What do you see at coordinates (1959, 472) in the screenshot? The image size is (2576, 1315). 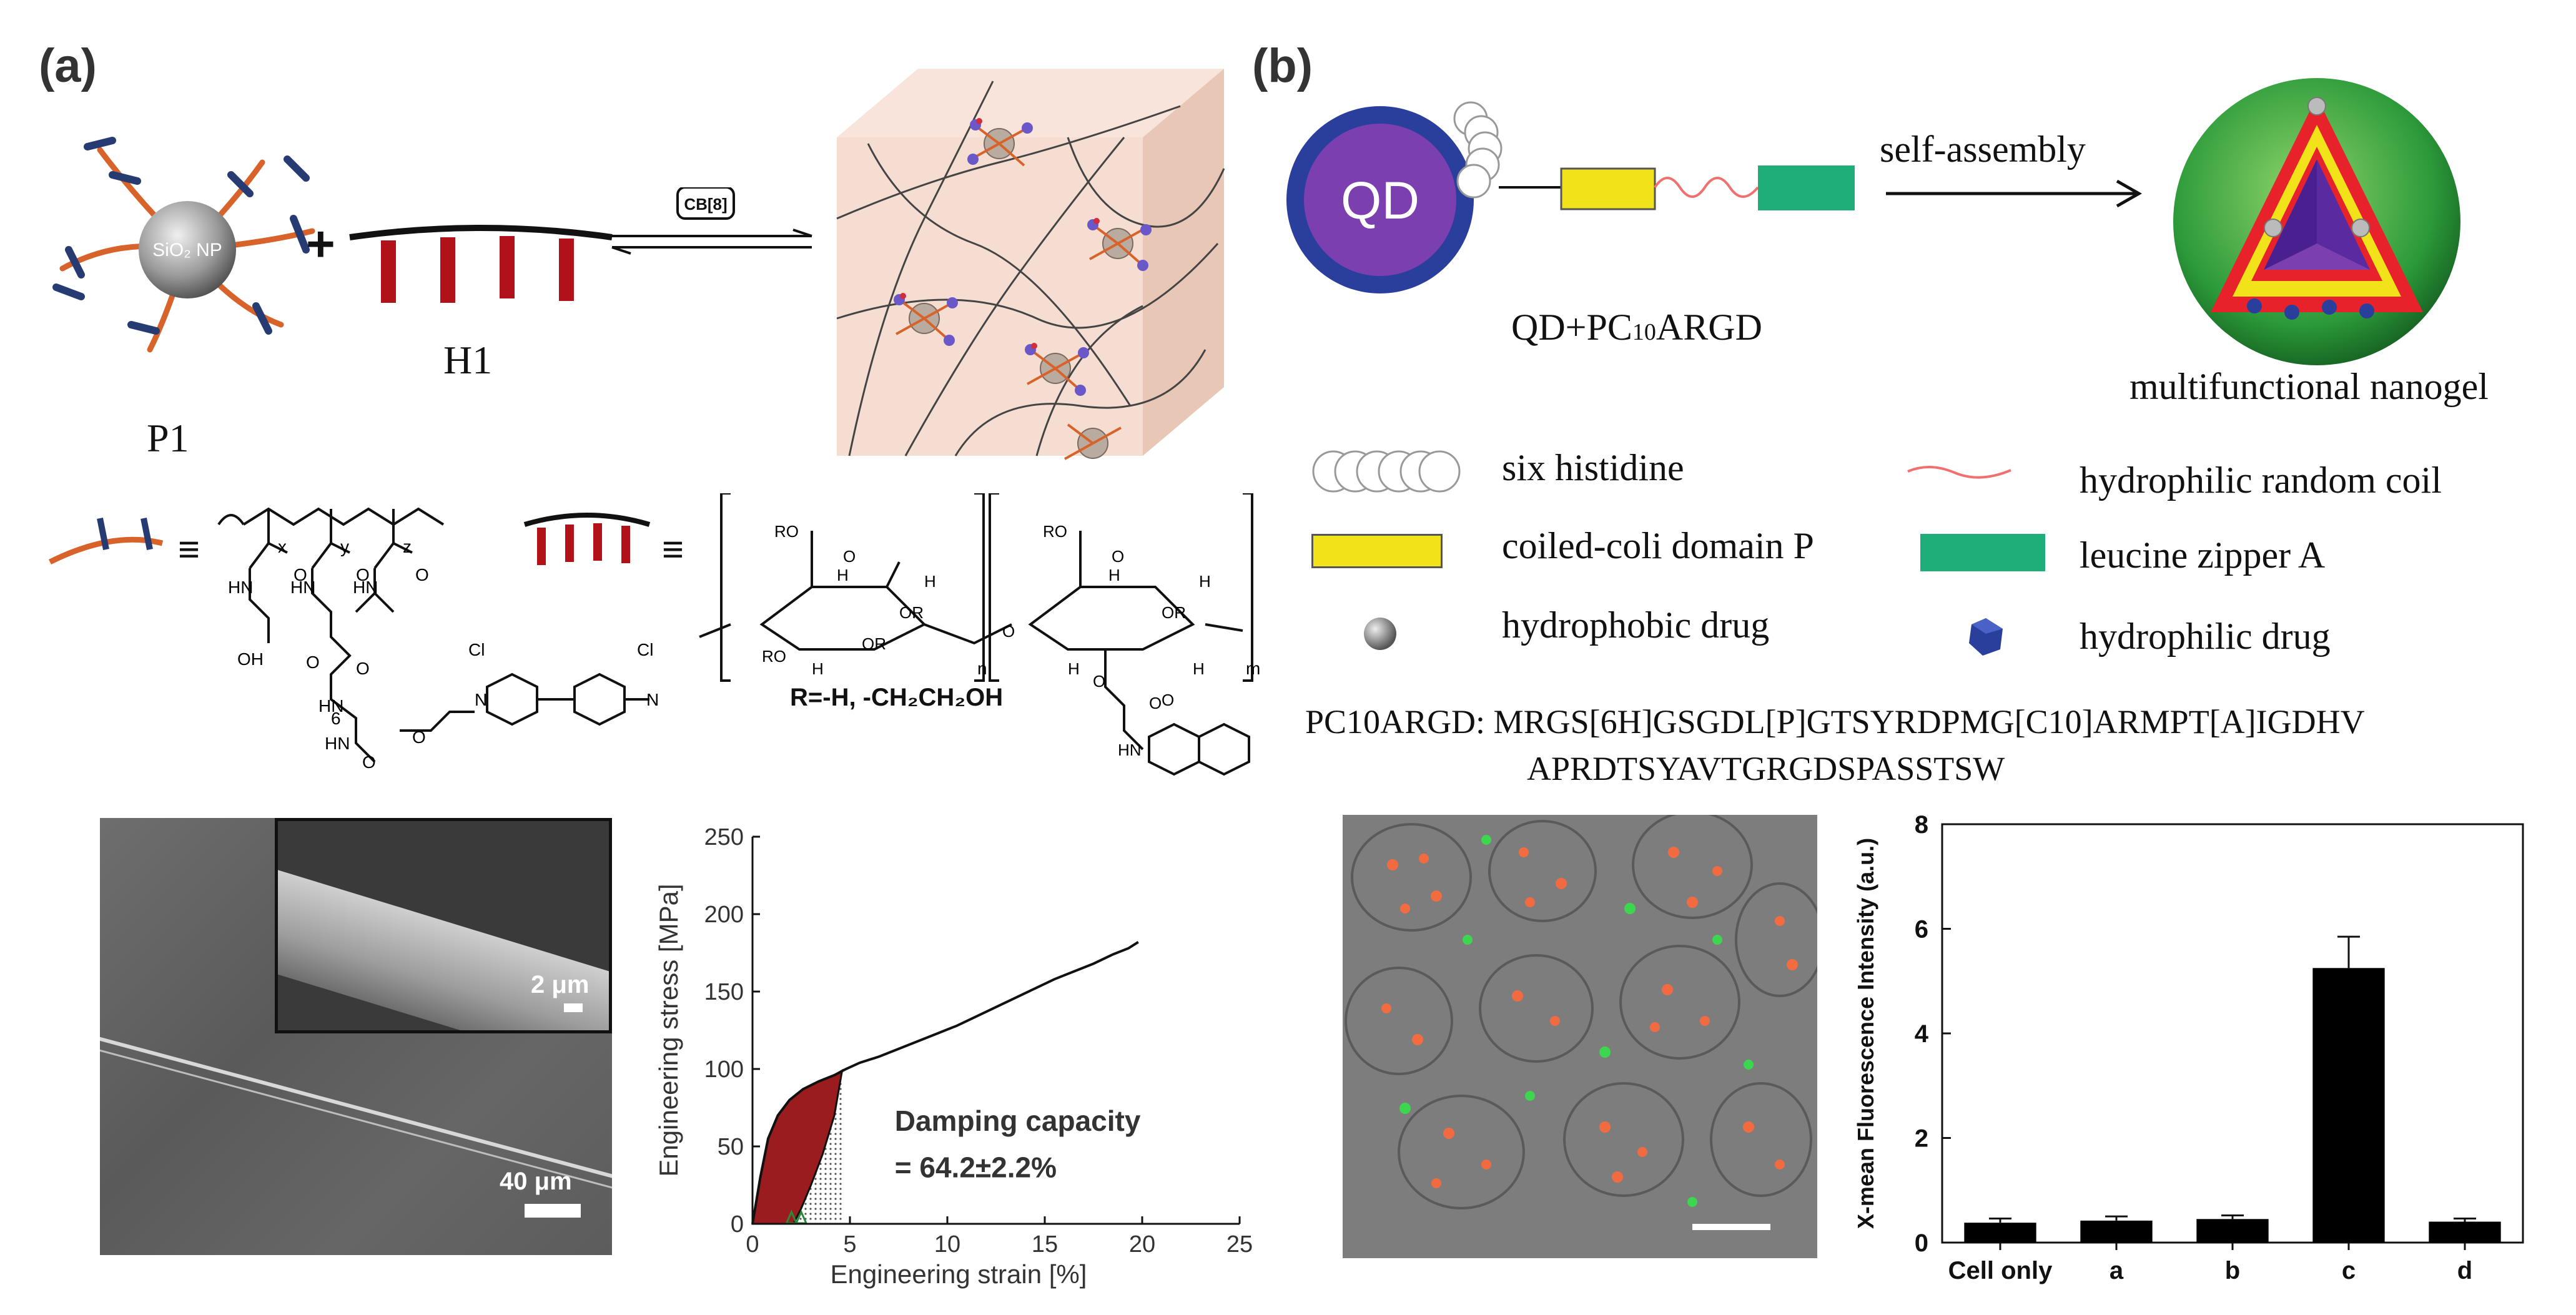 I see `coil-line-icon` at bounding box center [1959, 472].